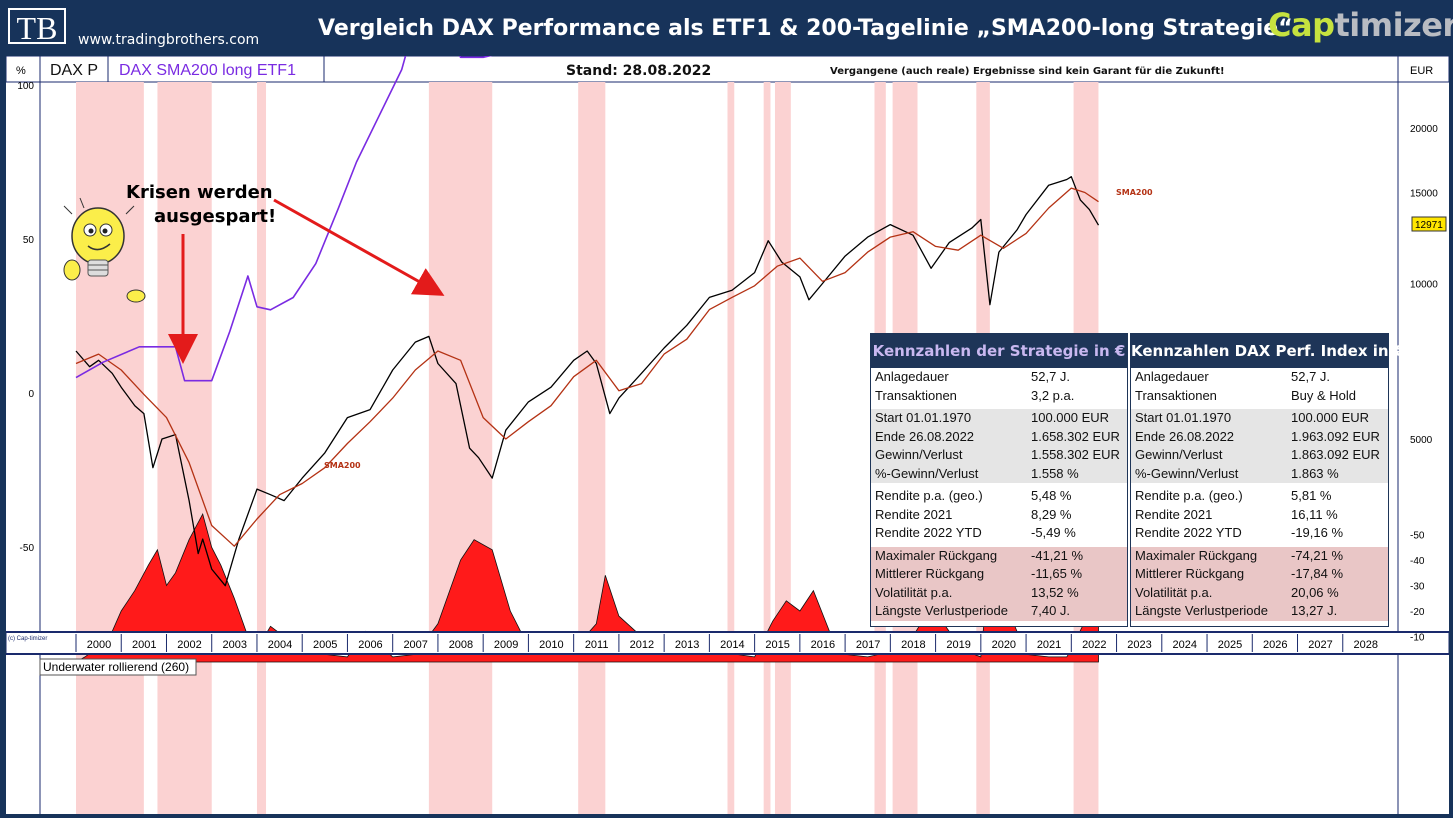  Describe the element at coordinates (1057, 555) in the screenshot. I see `kennzahl-value: -41,21 %` at that location.